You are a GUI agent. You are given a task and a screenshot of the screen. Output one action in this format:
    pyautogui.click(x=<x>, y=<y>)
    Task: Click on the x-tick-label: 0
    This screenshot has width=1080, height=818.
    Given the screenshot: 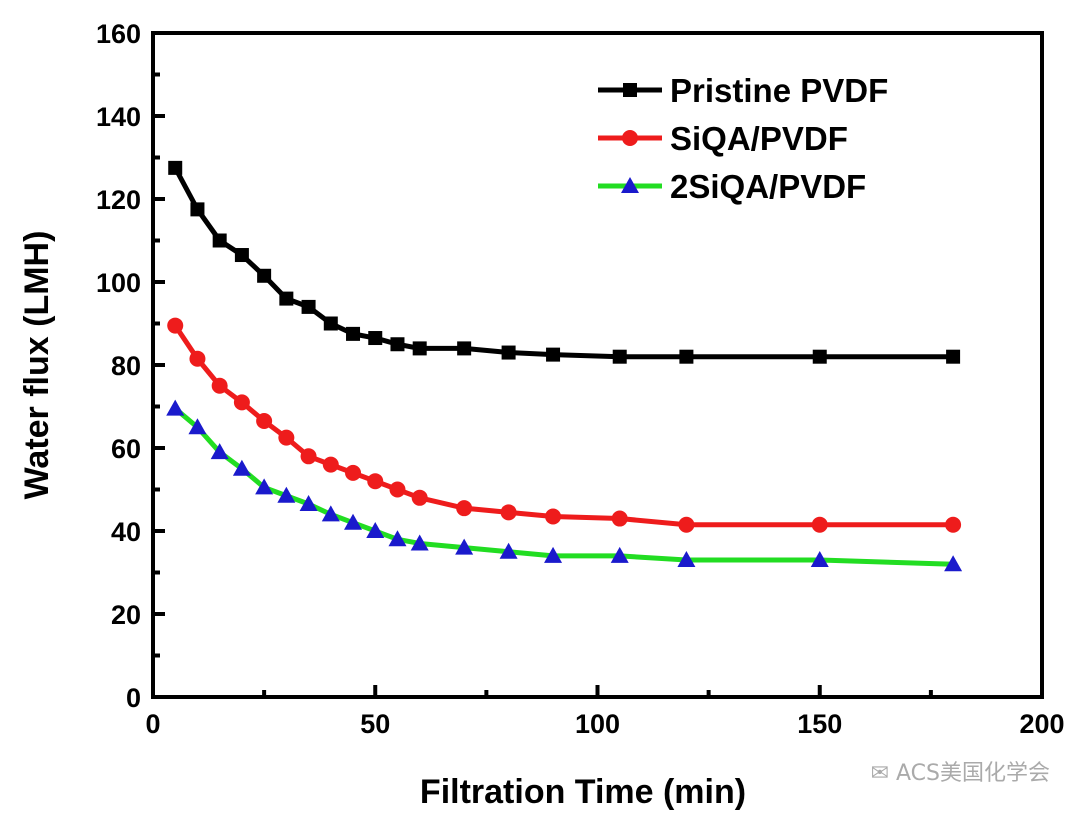 What is the action you would take?
    pyautogui.click(x=152, y=724)
    